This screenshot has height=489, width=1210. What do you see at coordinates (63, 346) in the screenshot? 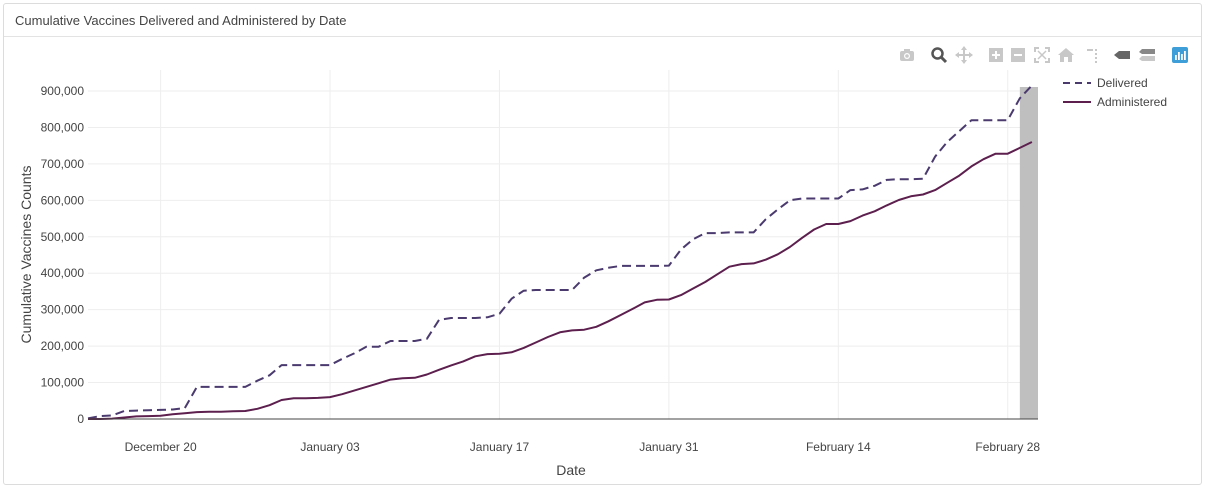
I see `y-tick-label: 200,000` at bounding box center [63, 346].